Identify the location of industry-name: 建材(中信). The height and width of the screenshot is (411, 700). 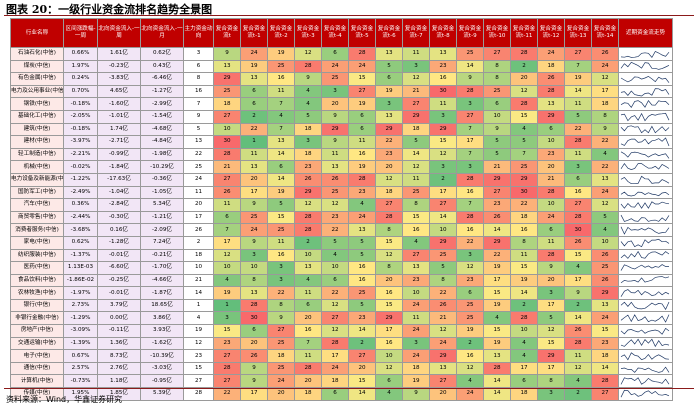
(37, 142).